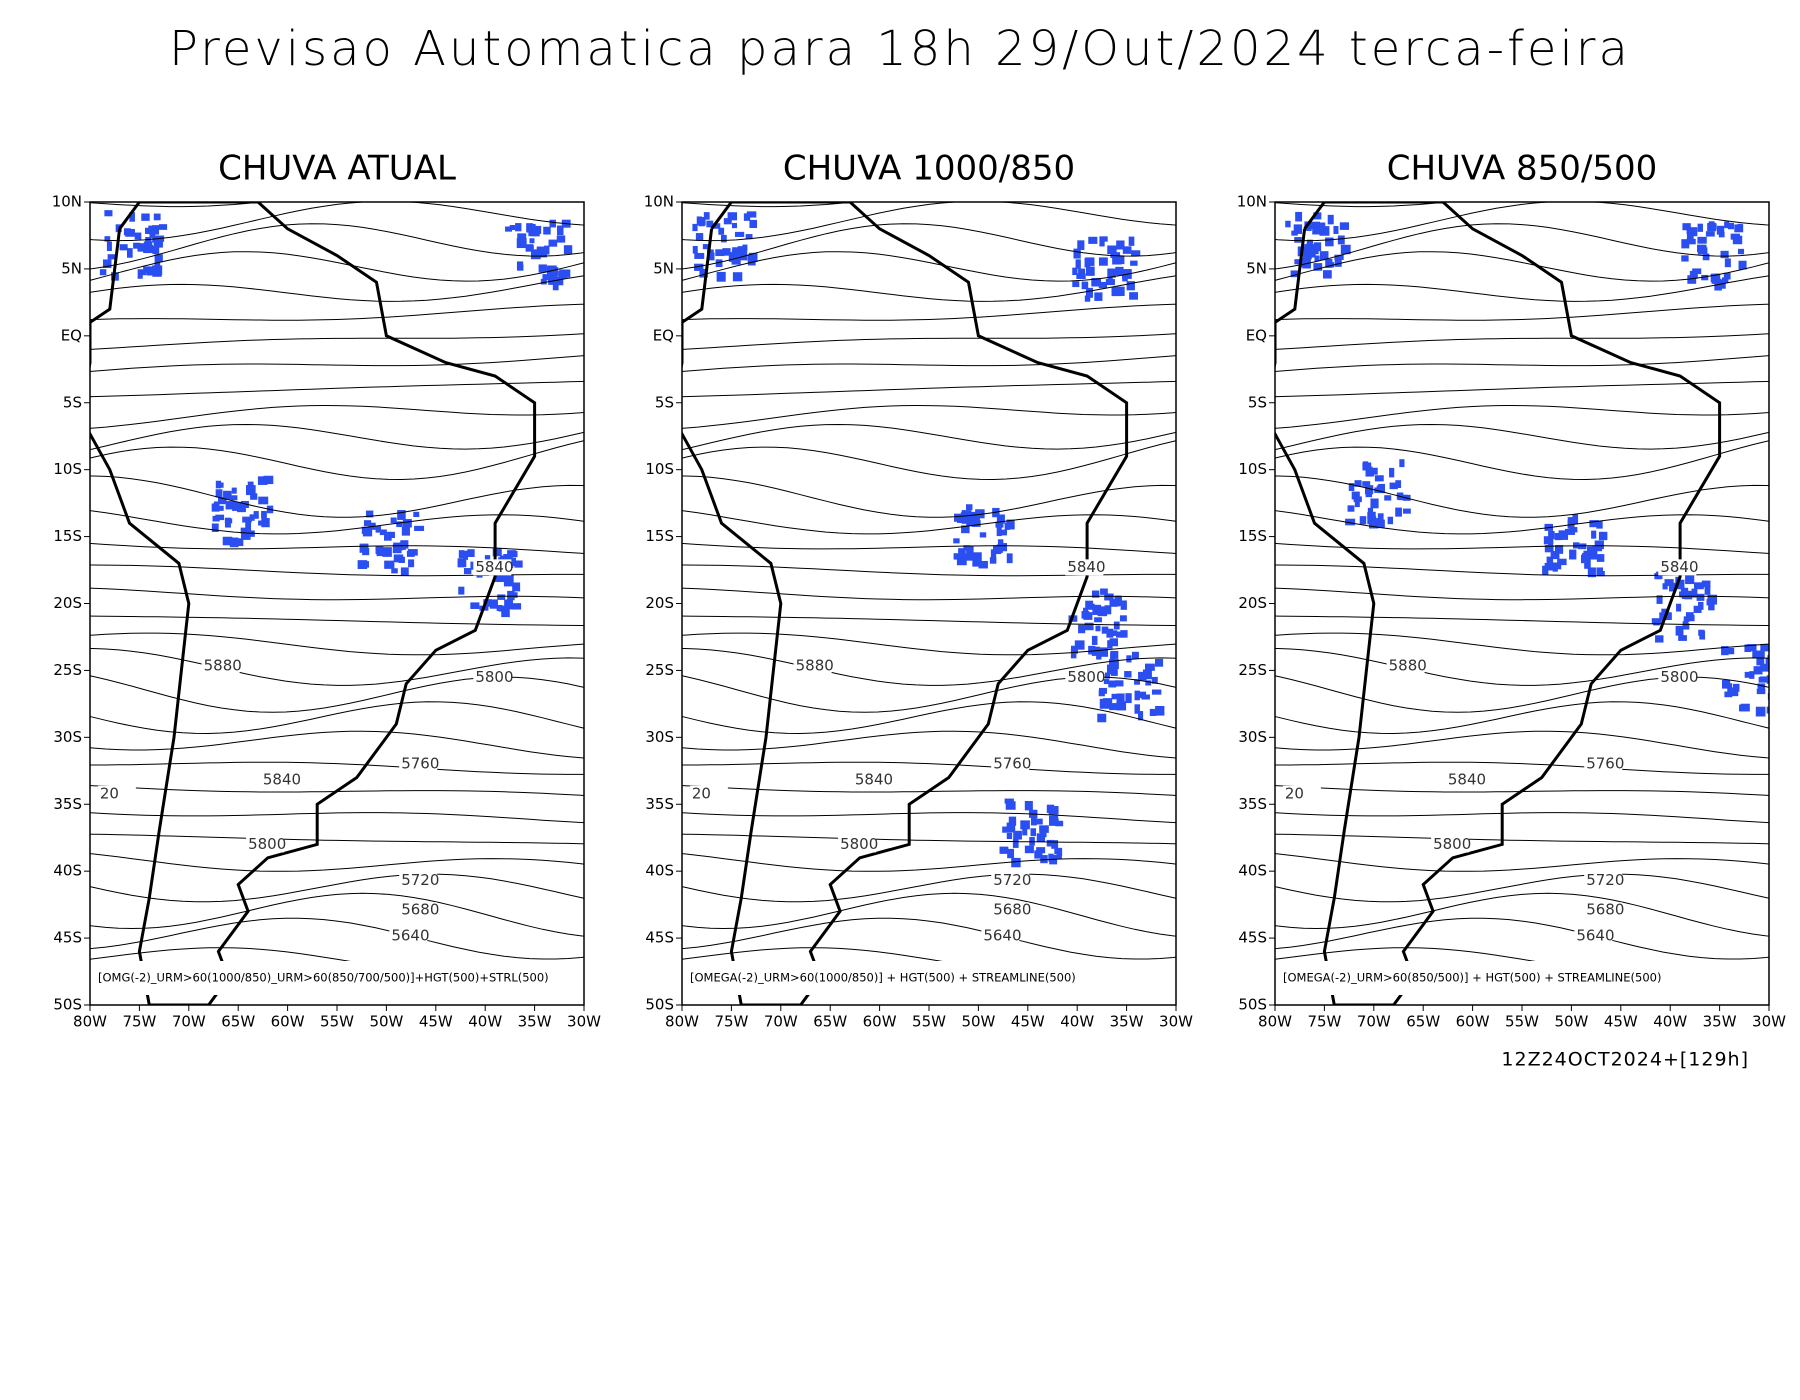 The width and height of the screenshot is (1800, 1400). Describe the element at coordinates (67, 938) in the screenshot. I see `y-tick-label: 45S` at that location.